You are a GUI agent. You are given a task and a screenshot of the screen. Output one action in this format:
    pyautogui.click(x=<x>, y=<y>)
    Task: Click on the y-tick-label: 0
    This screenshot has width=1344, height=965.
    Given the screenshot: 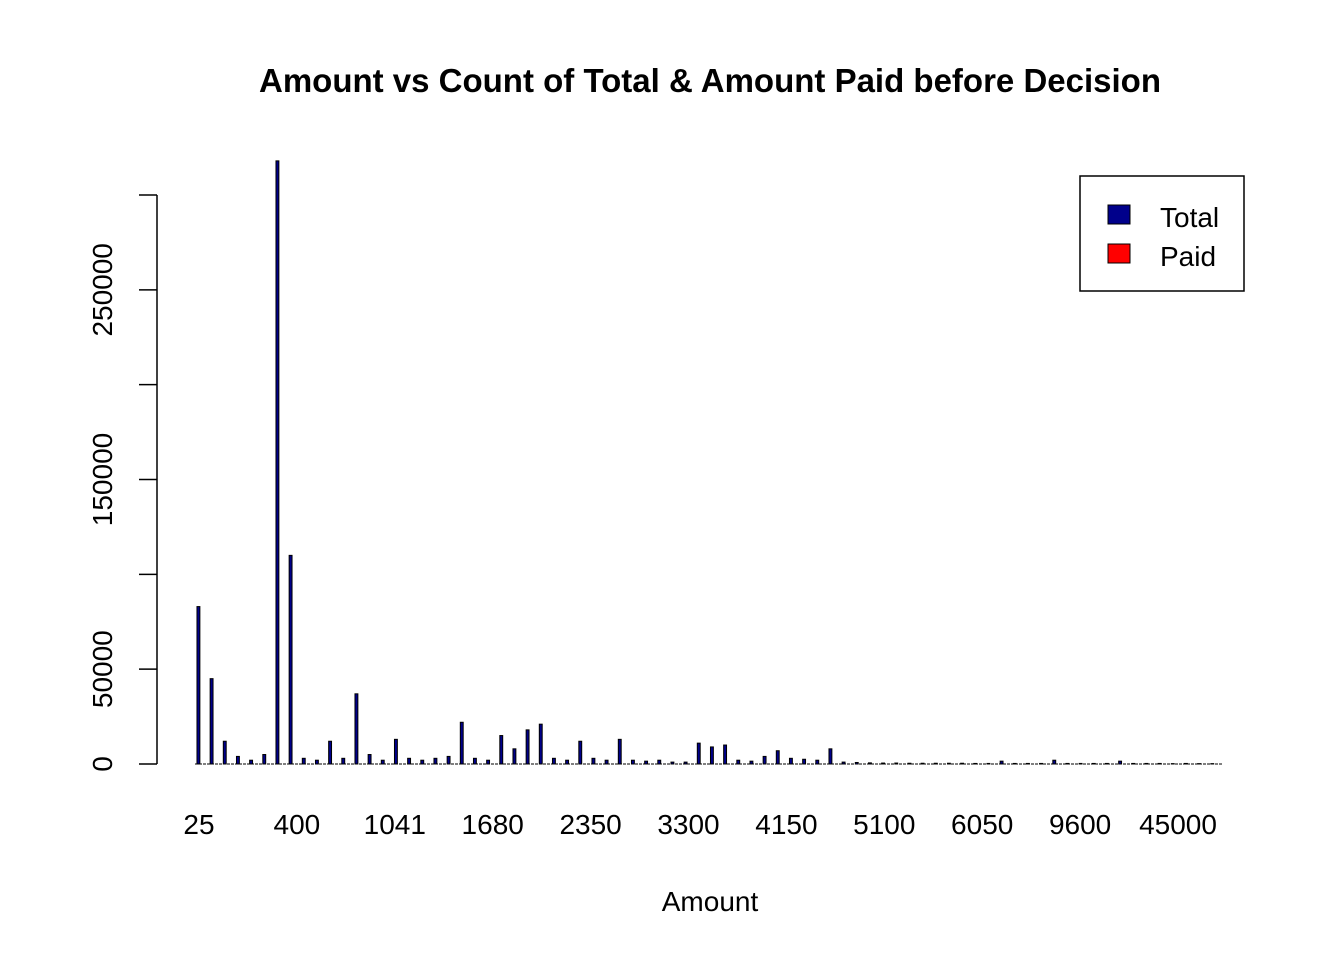 What is the action you would take?
    pyautogui.click(x=102, y=764)
    